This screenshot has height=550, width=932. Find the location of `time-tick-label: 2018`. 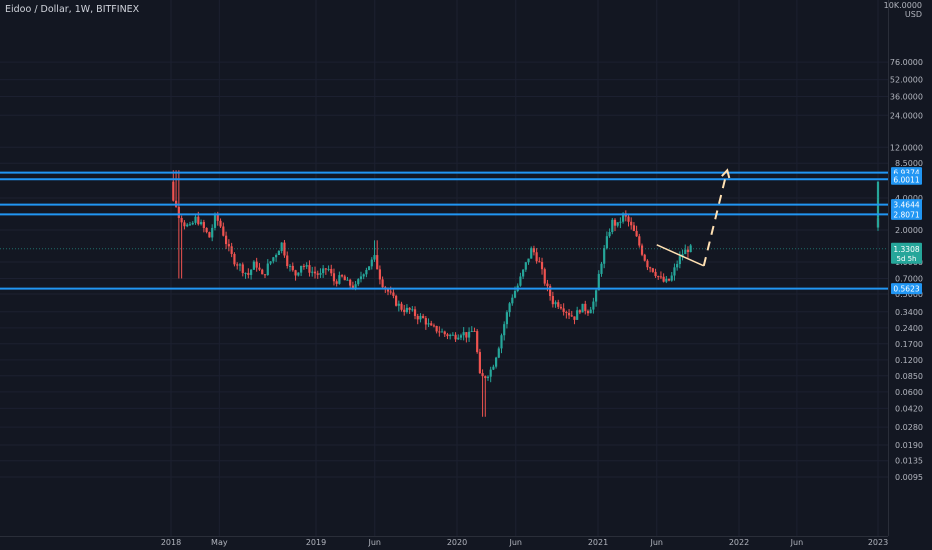

time-tick-label: 2018 is located at coordinates (171, 542).